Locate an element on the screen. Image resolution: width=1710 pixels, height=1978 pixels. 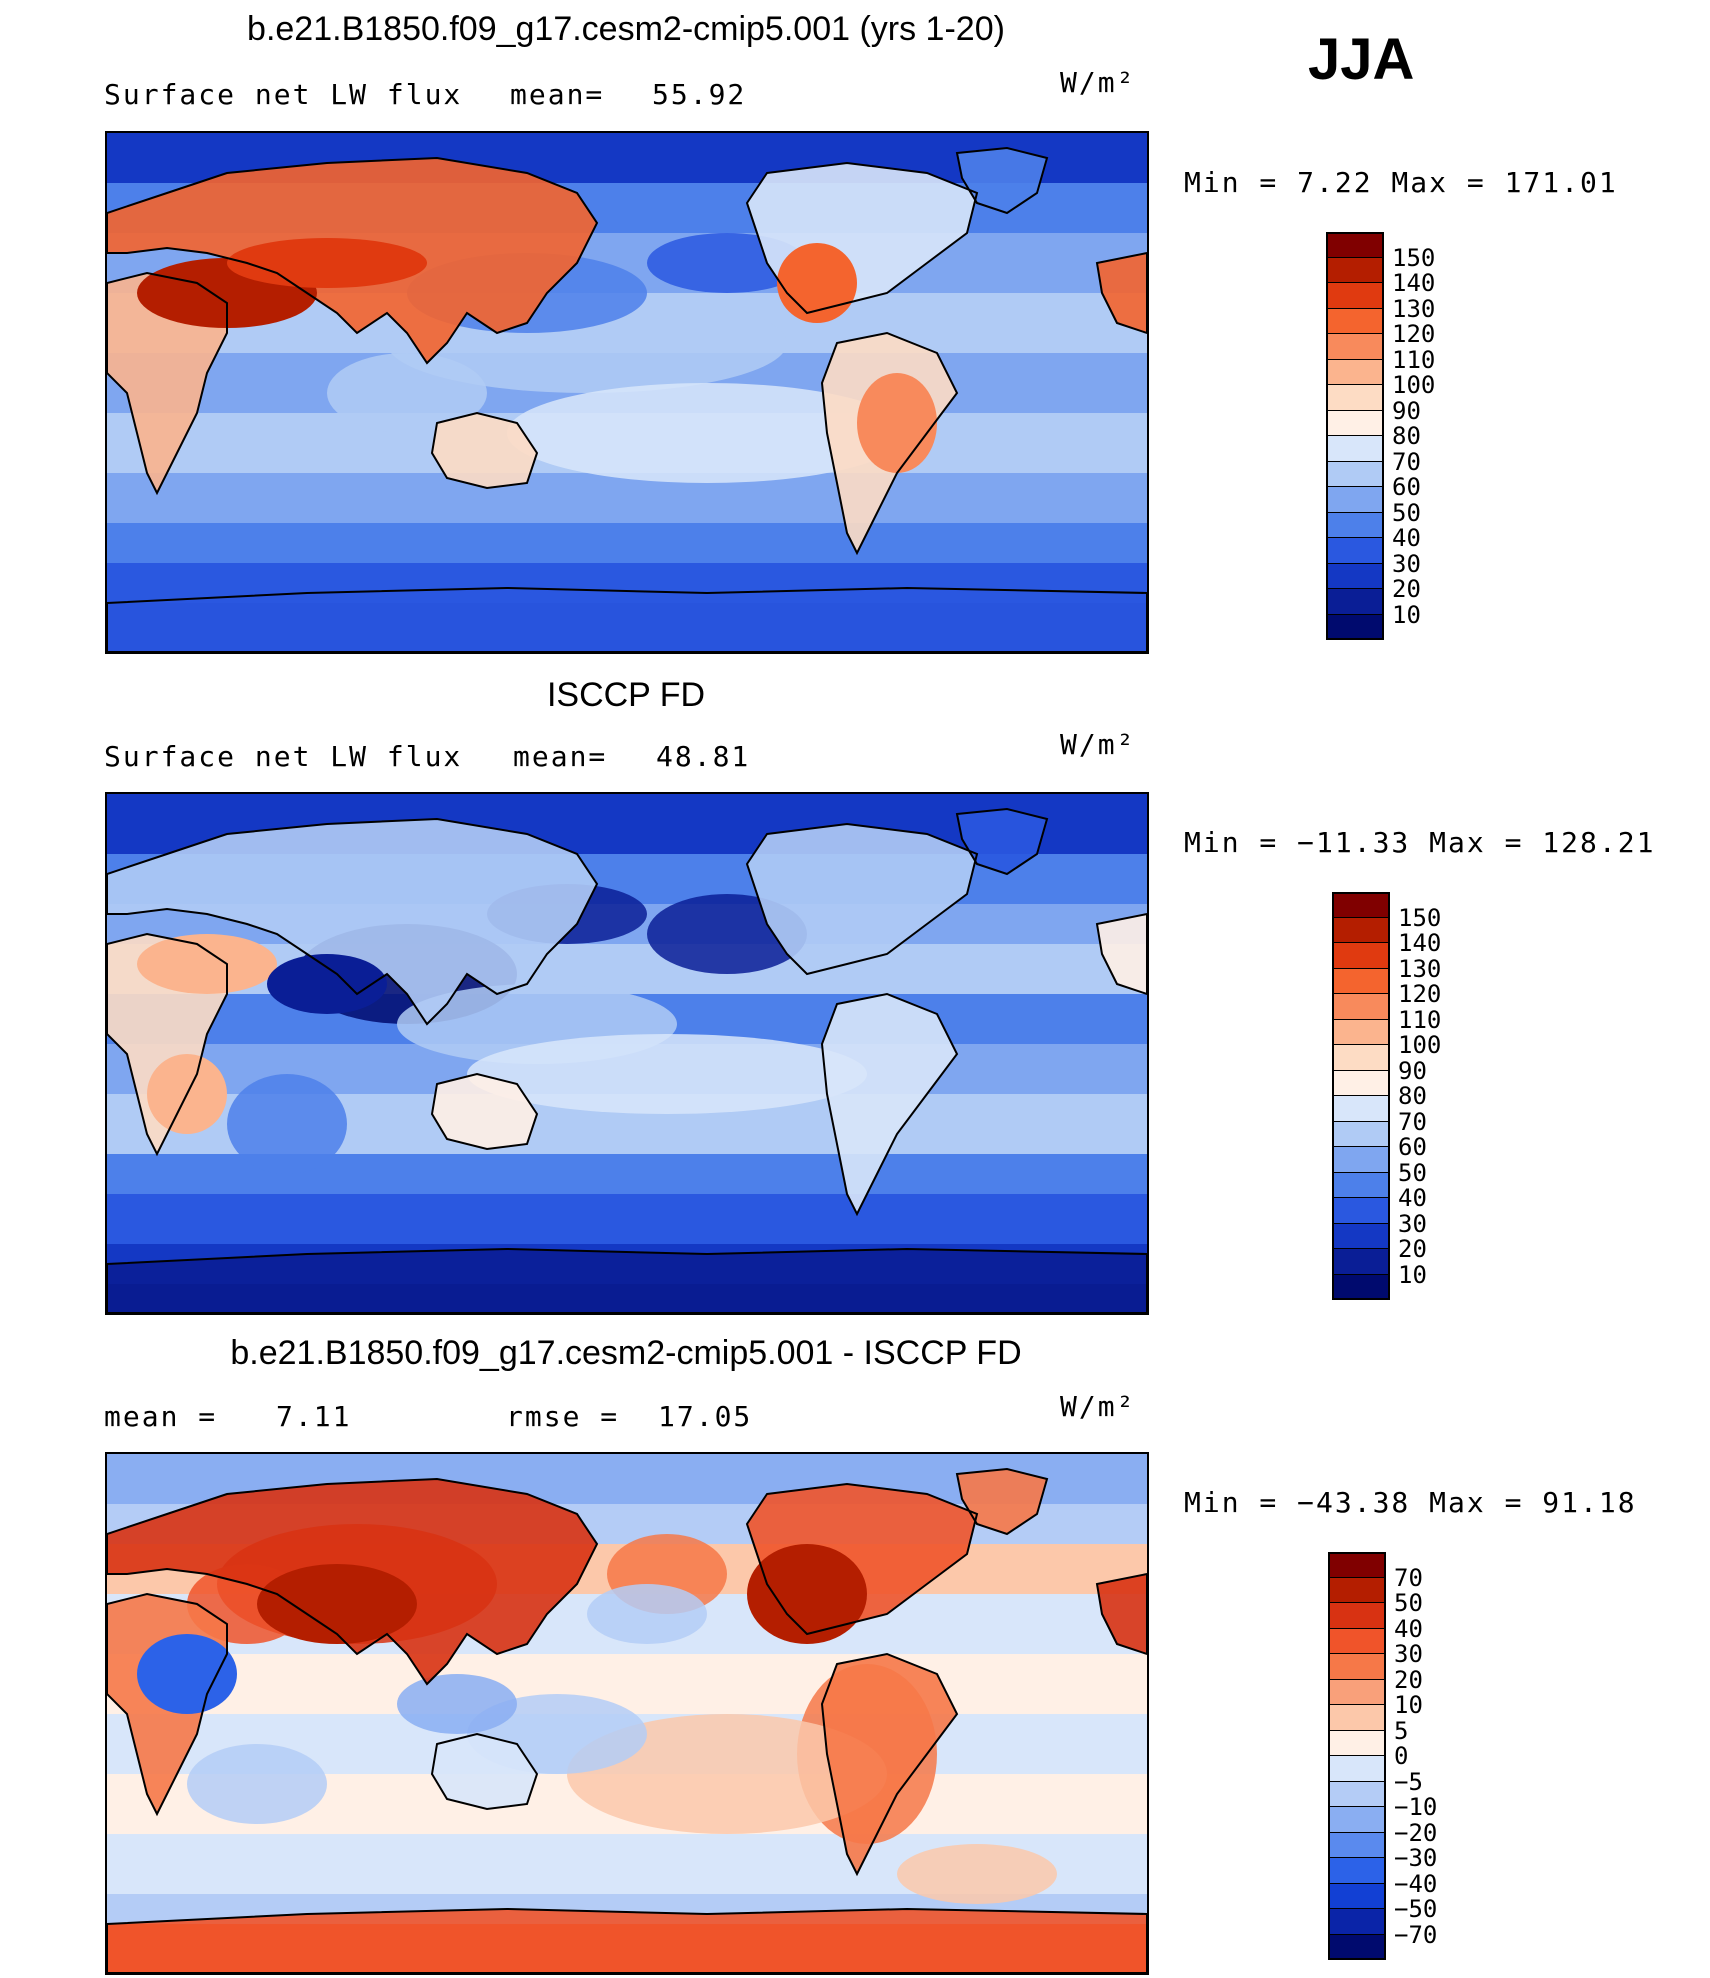
colorbar-2-label: 140 is located at coordinates (1420, 943).